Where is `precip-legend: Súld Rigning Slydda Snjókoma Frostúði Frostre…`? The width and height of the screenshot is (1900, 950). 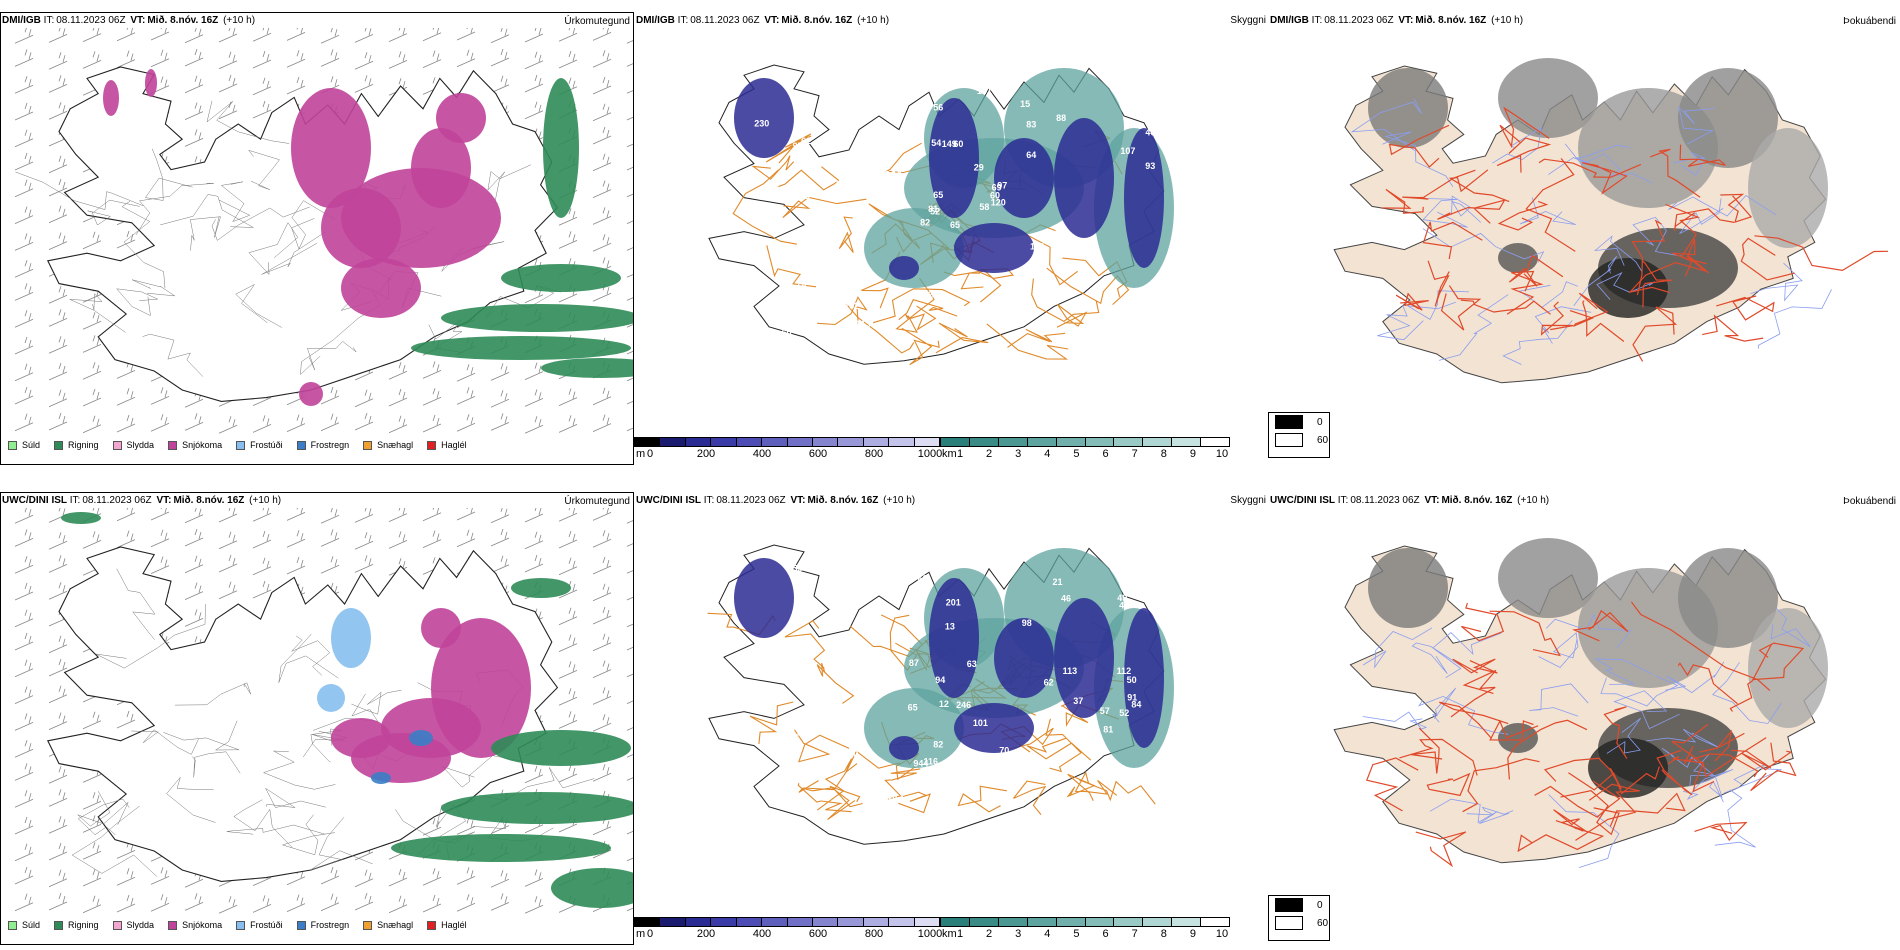
precip-legend: Súld Rigning Slydda Snjókoma Frostúði Frostre… is located at coordinates (244, 445).